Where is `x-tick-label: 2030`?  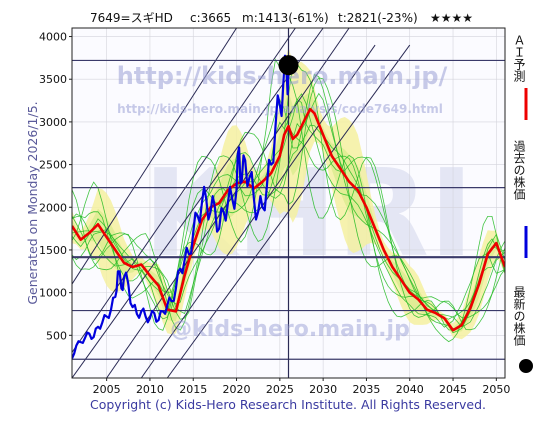
x-tick-label: 2030 is located at coordinates (323, 389).